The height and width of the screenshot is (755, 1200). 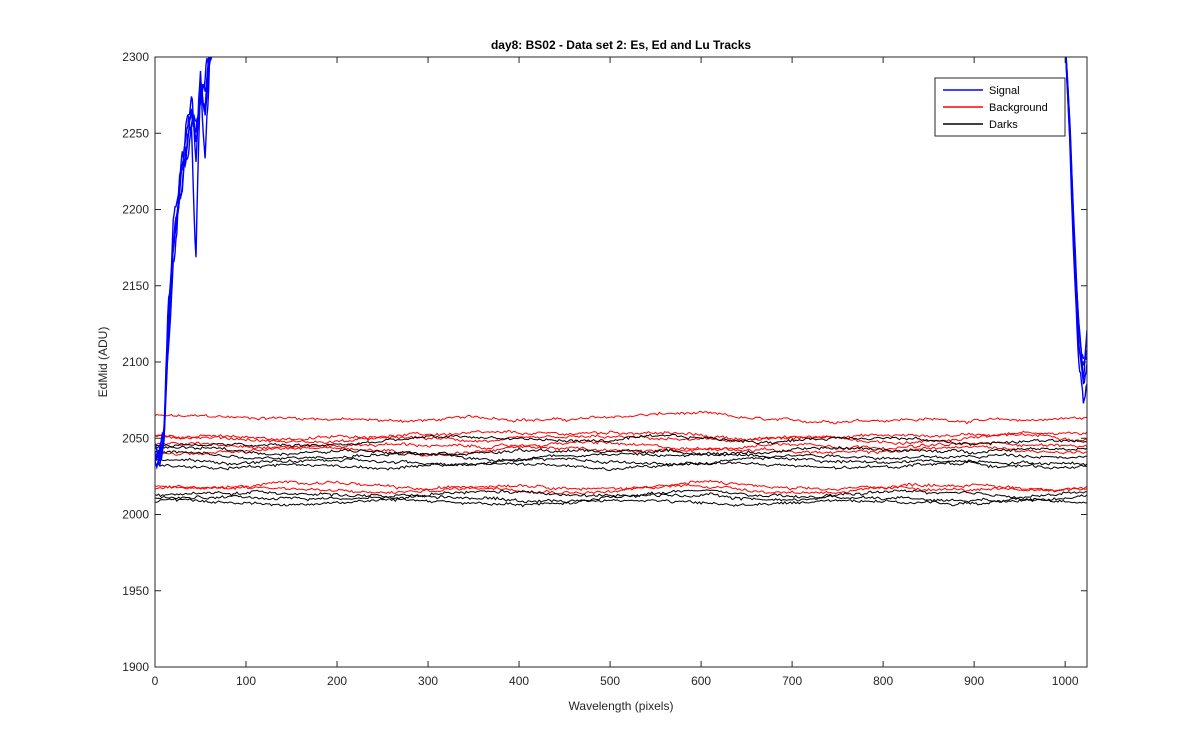 What do you see at coordinates (792, 681) in the screenshot?
I see `x-tick-label: 700` at bounding box center [792, 681].